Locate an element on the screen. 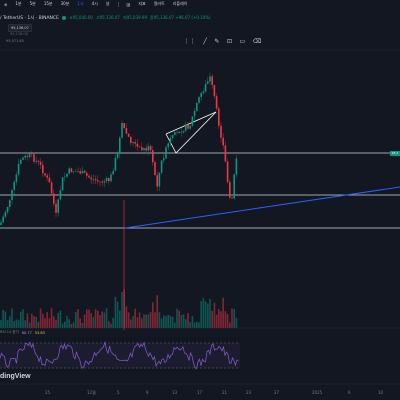  market-status-icon is located at coordinates (63, 17).